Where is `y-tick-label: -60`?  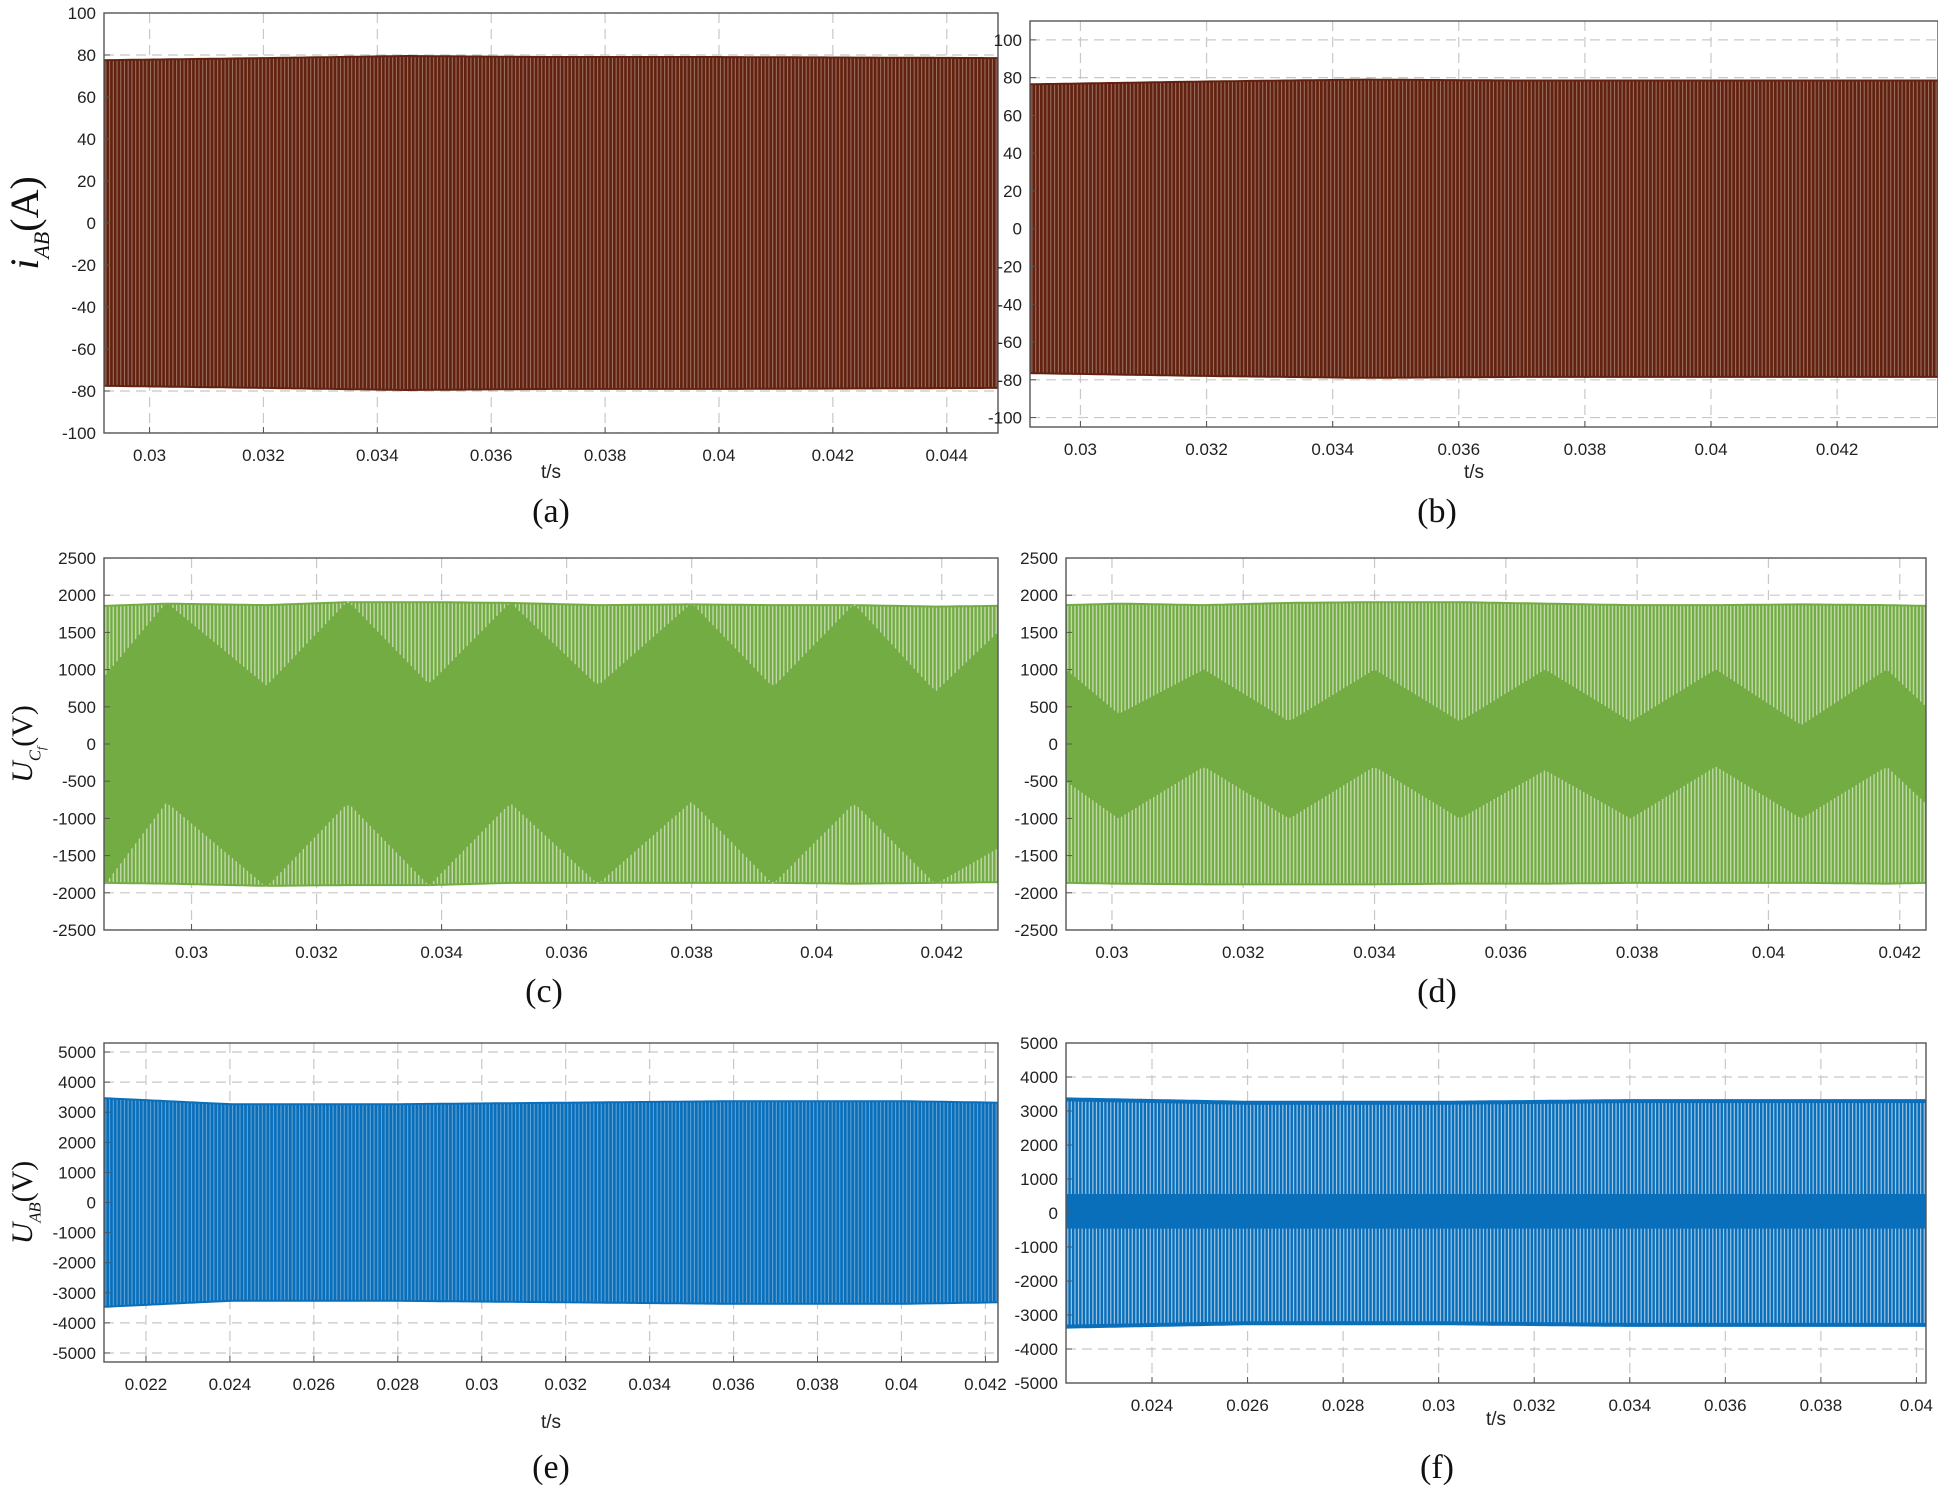 y-tick-label: -60 is located at coordinates (83, 349).